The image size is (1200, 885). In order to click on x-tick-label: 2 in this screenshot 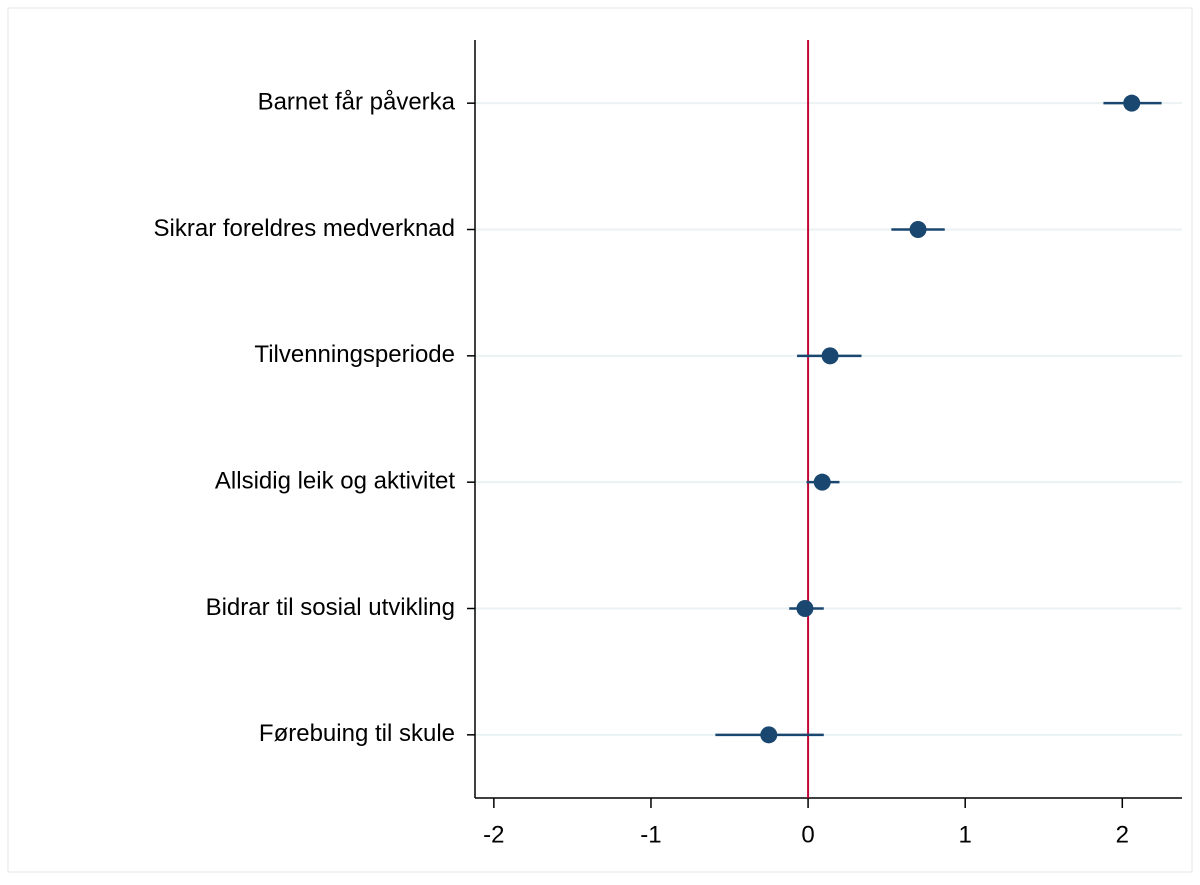, I will do `click(1122, 834)`.